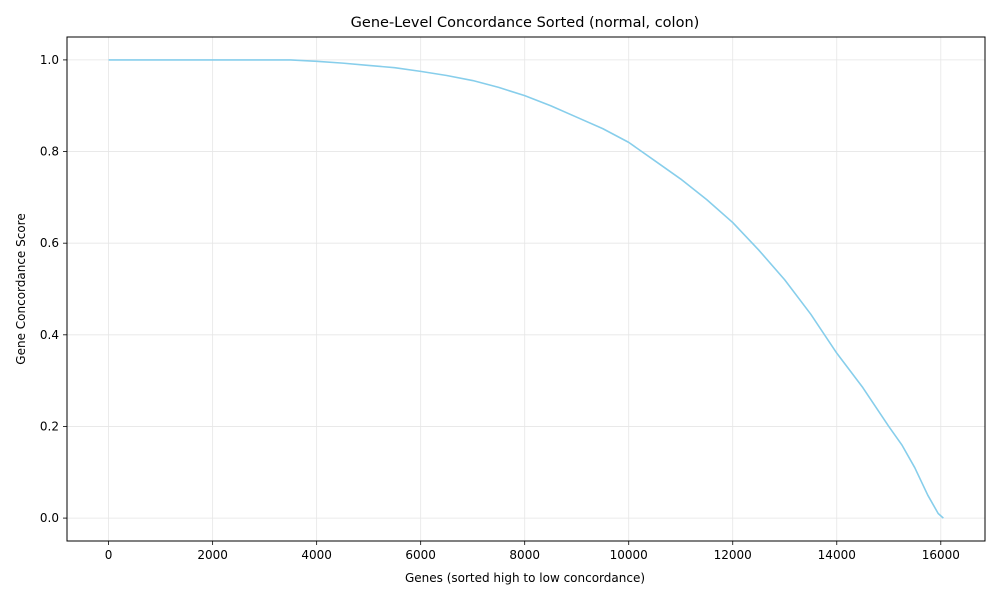 This screenshot has width=1000, height=600. I want to click on y-tick-label: 1.0, so click(49, 60).